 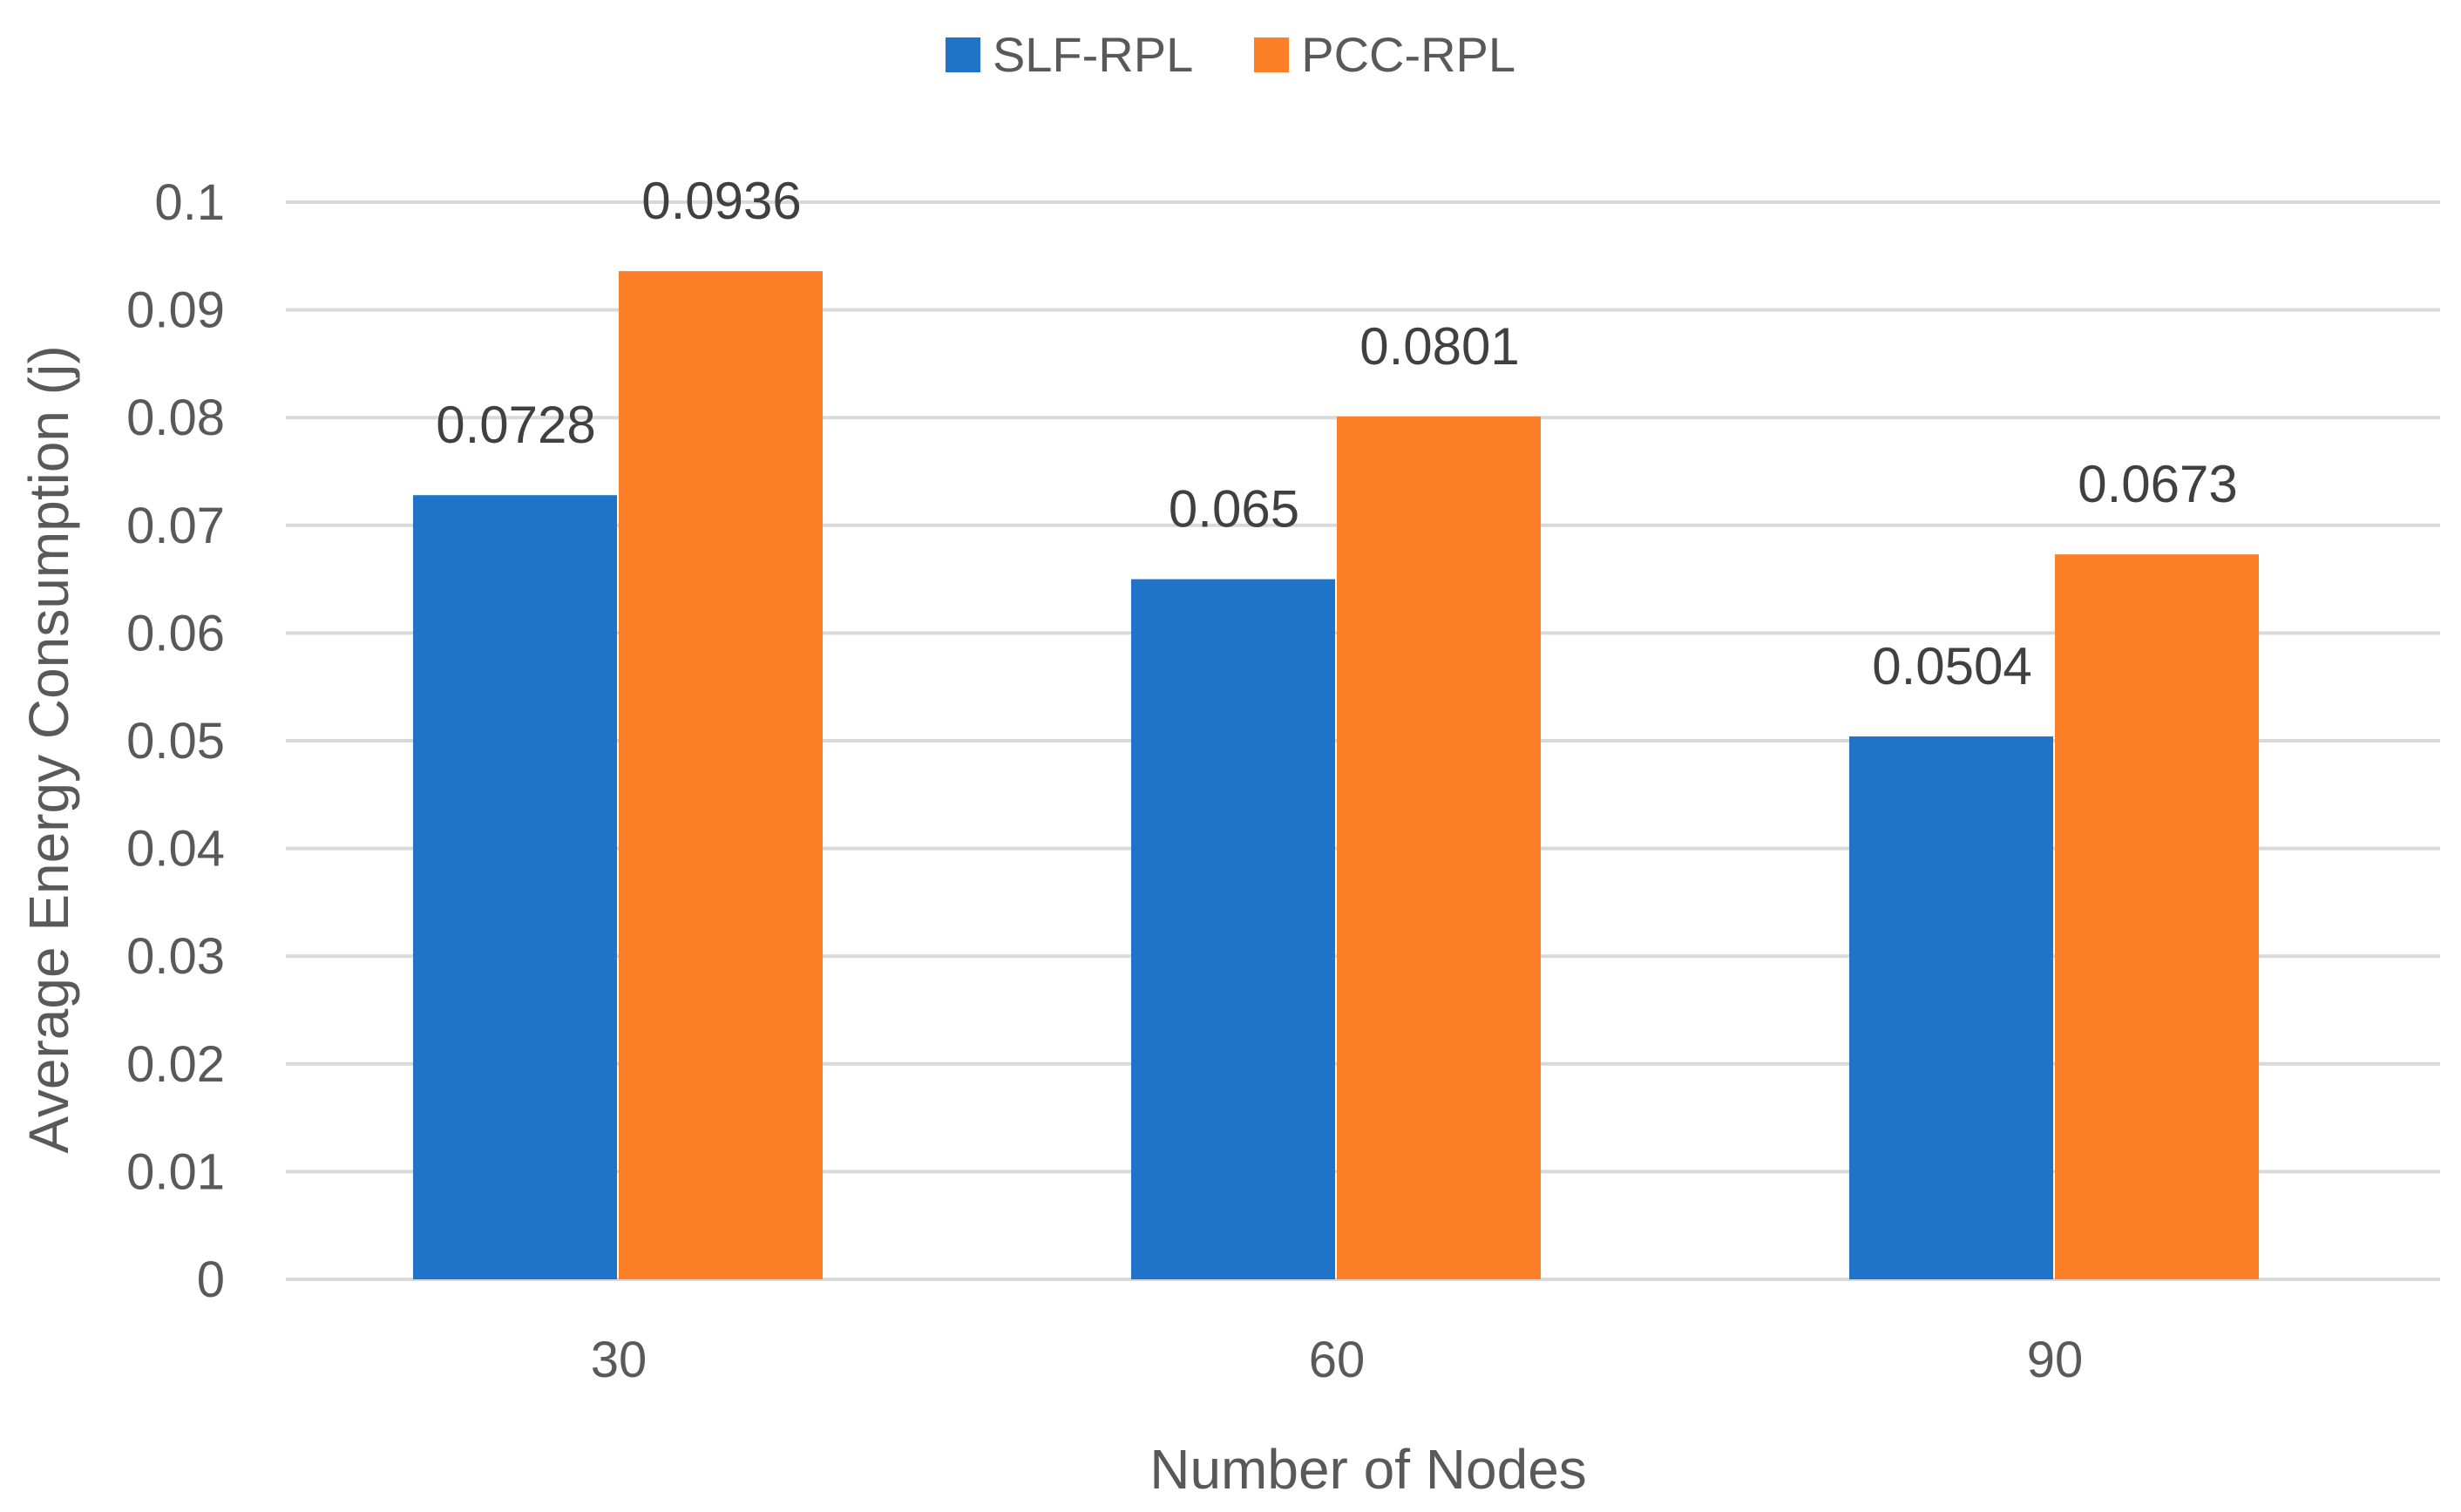 I want to click on legend-swatch-pcc-rpl, so click(x=1272, y=54).